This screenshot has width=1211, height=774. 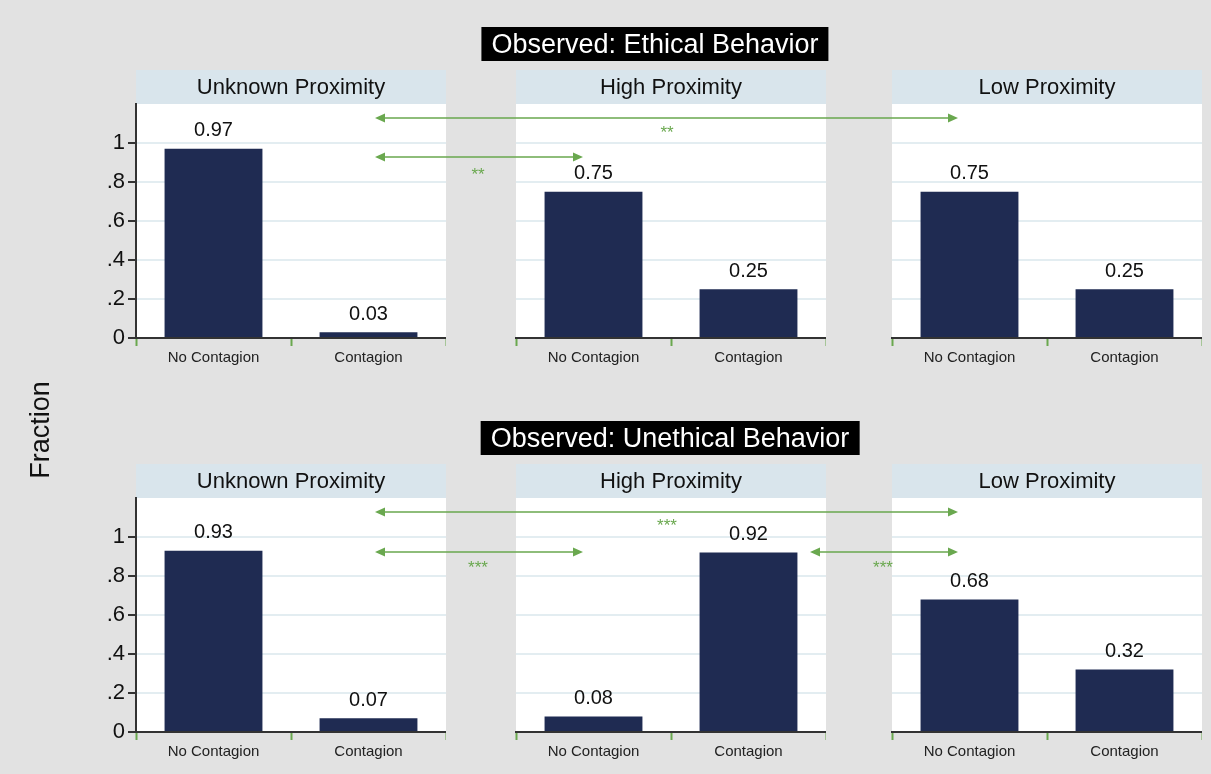 I want to click on data-label: 0.93, so click(x=213, y=531).